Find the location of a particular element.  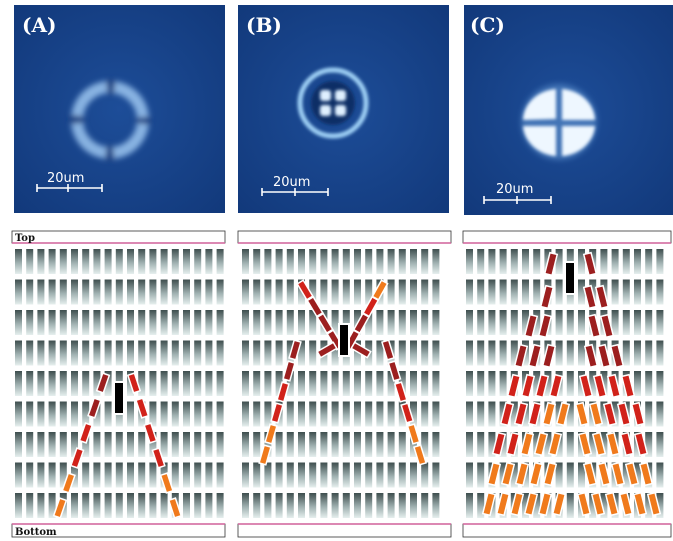

panel-a-background is located at coordinates (119, 109).